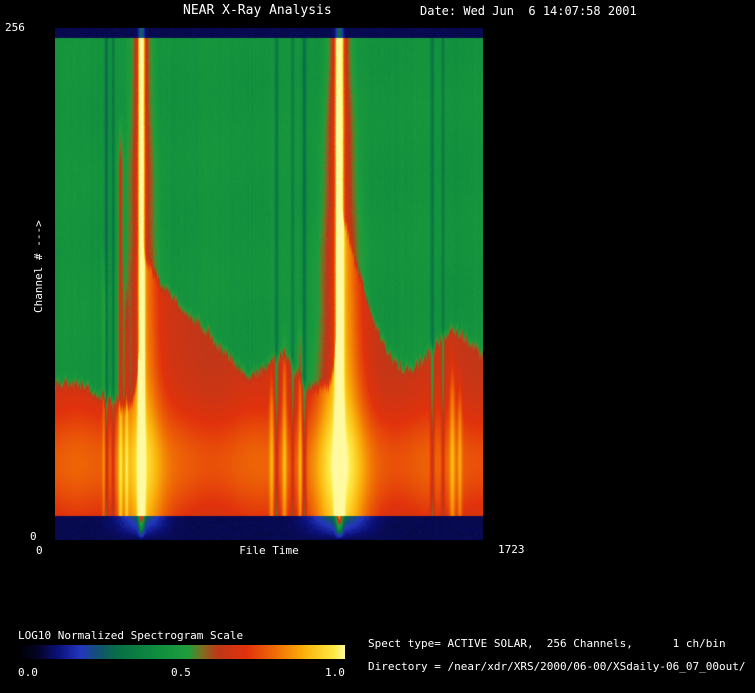 The height and width of the screenshot is (693, 755). I want to click on y-axis-title: Channel # --->, so click(38, 266).